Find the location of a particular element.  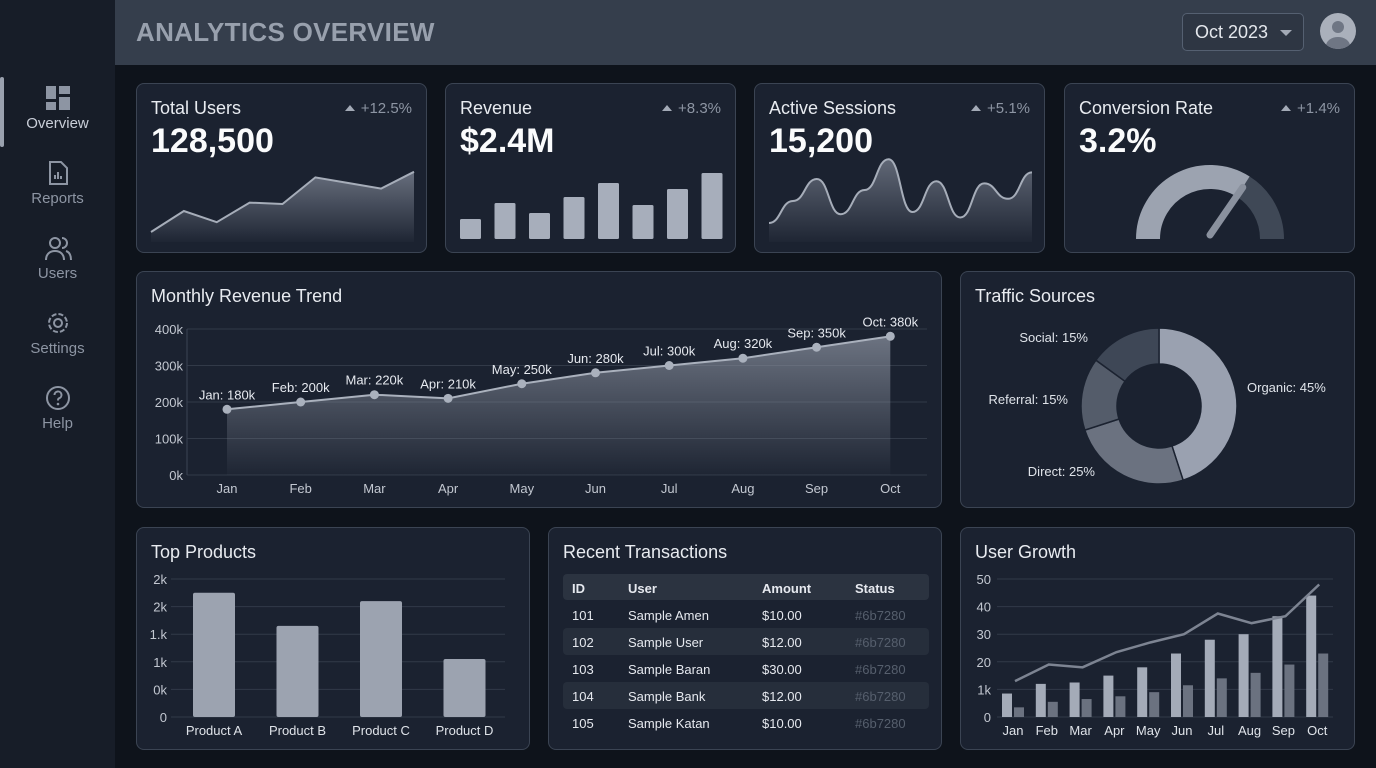

sidebar-item-users: Users is located at coordinates (57, 270).